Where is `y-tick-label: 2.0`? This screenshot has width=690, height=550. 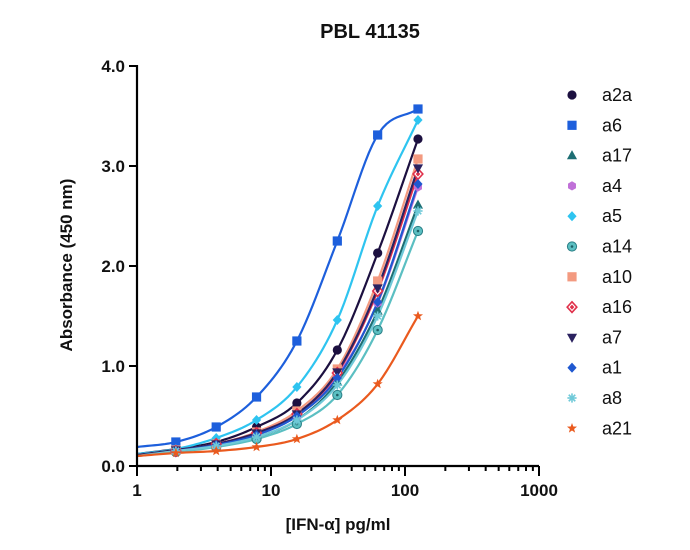 y-tick-label: 2.0 is located at coordinates (113, 266).